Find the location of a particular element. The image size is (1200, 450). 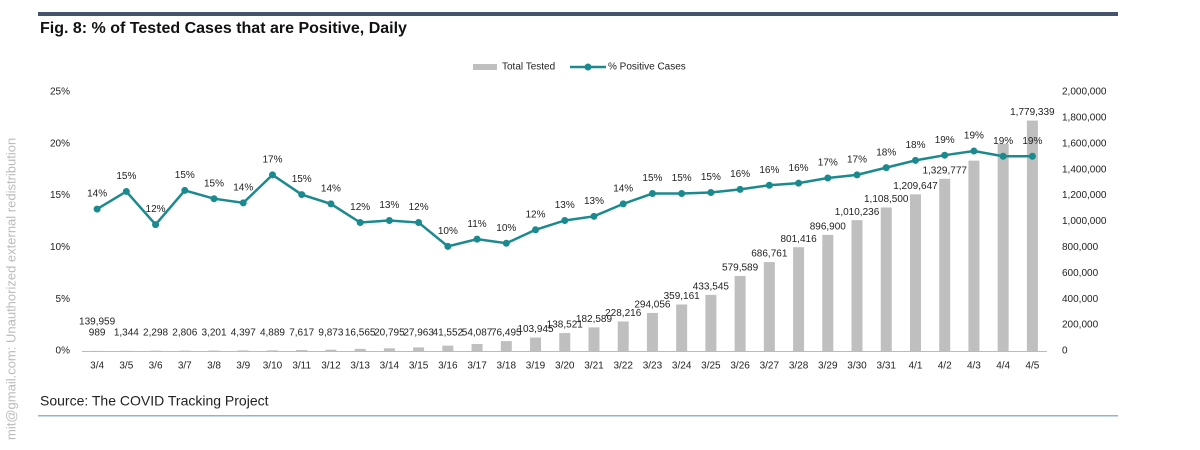

bar-value-label: 294,056 is located at coordinates (652, 305).